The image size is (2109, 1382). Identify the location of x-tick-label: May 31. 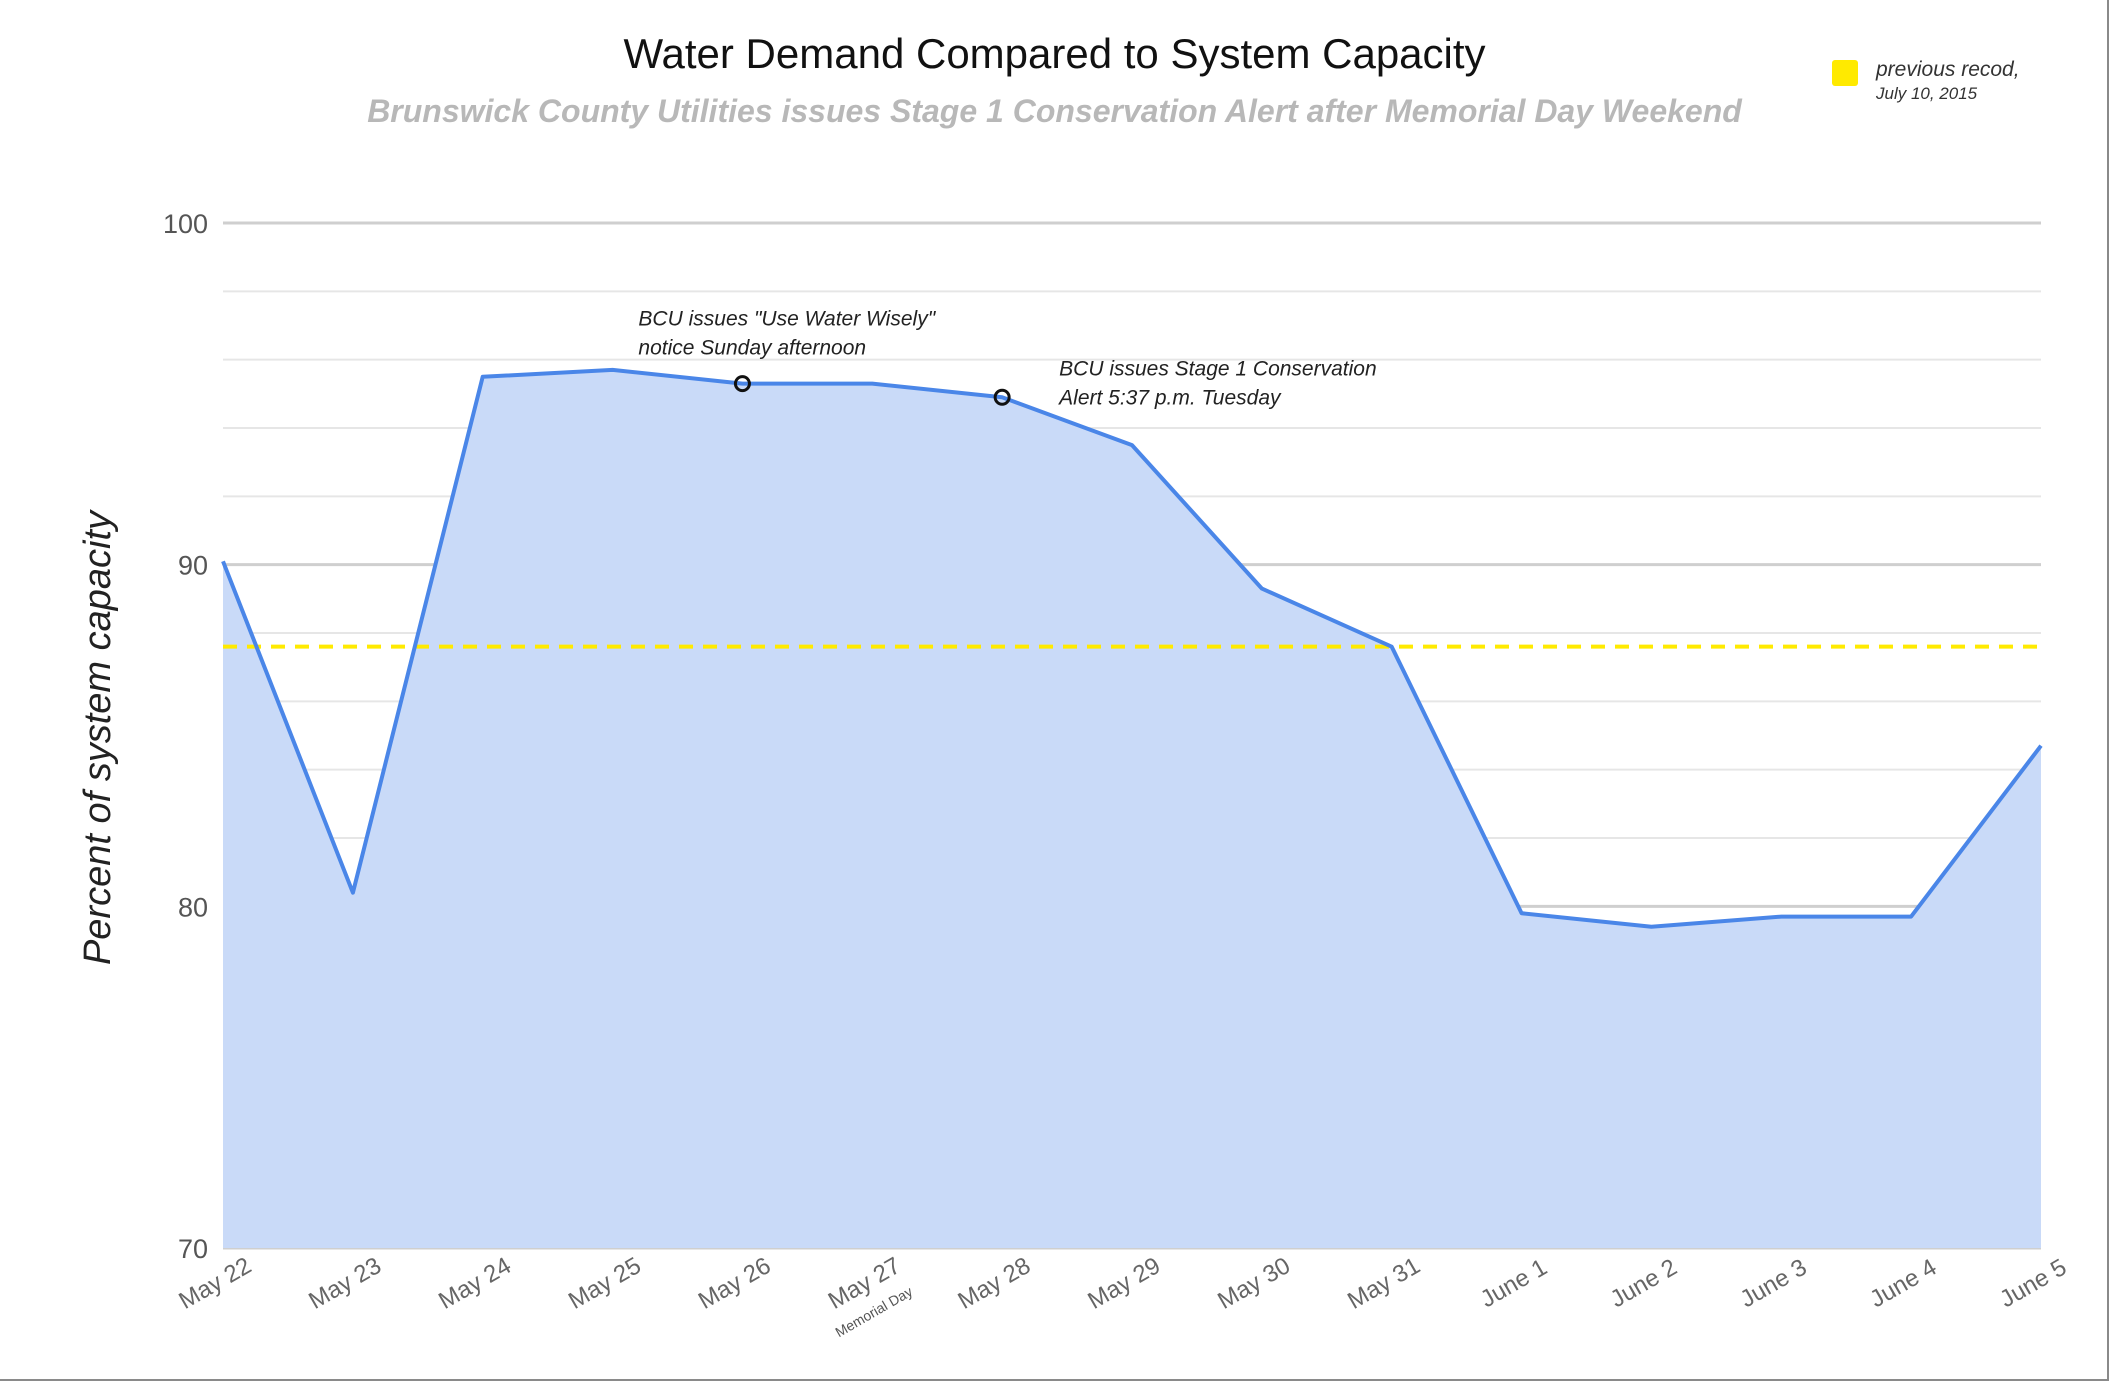
(1384, 1283).